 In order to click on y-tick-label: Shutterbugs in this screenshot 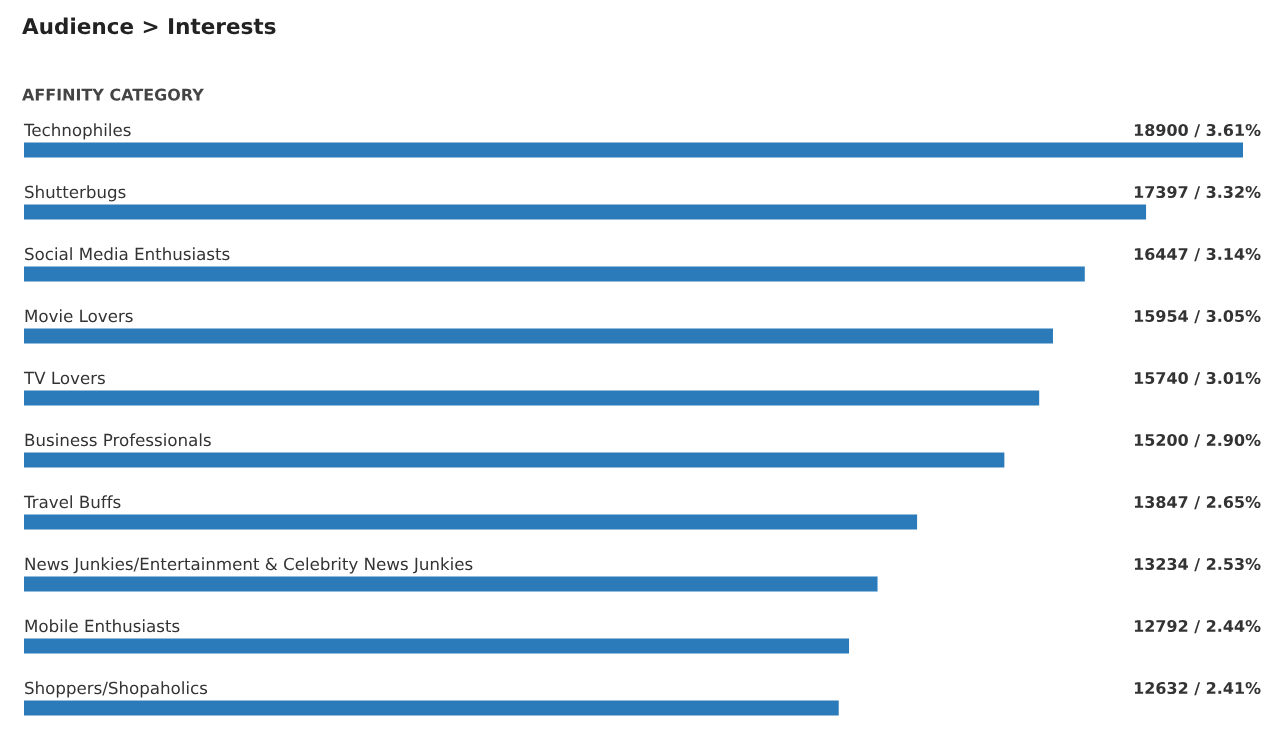, I will do `click(75, 193)`.